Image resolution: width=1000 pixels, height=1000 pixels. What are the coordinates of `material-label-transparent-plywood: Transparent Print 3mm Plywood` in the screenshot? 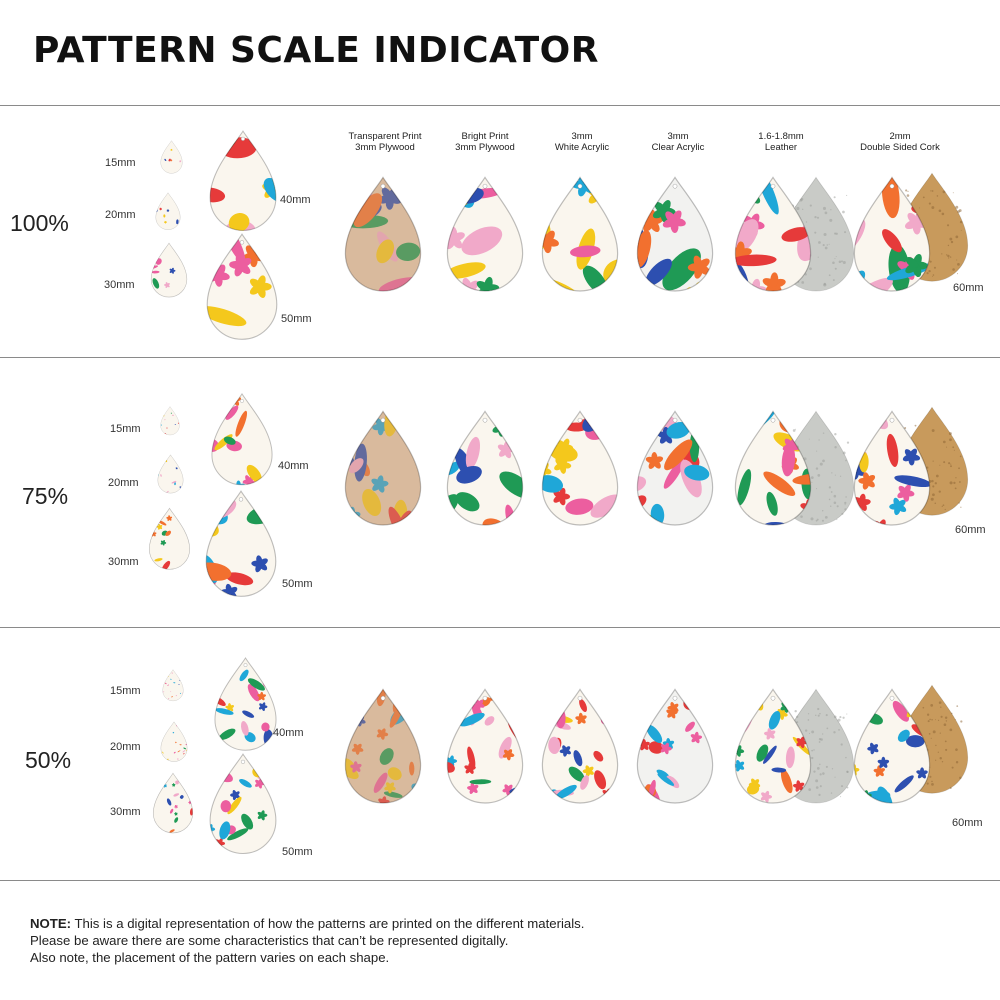 It's located at (385, 142).